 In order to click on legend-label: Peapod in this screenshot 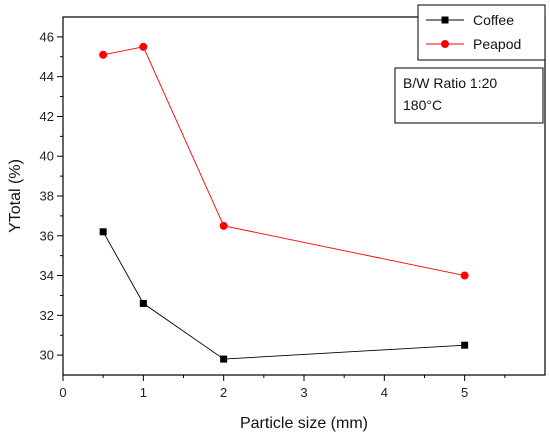, I will do `click(497, 44)`.